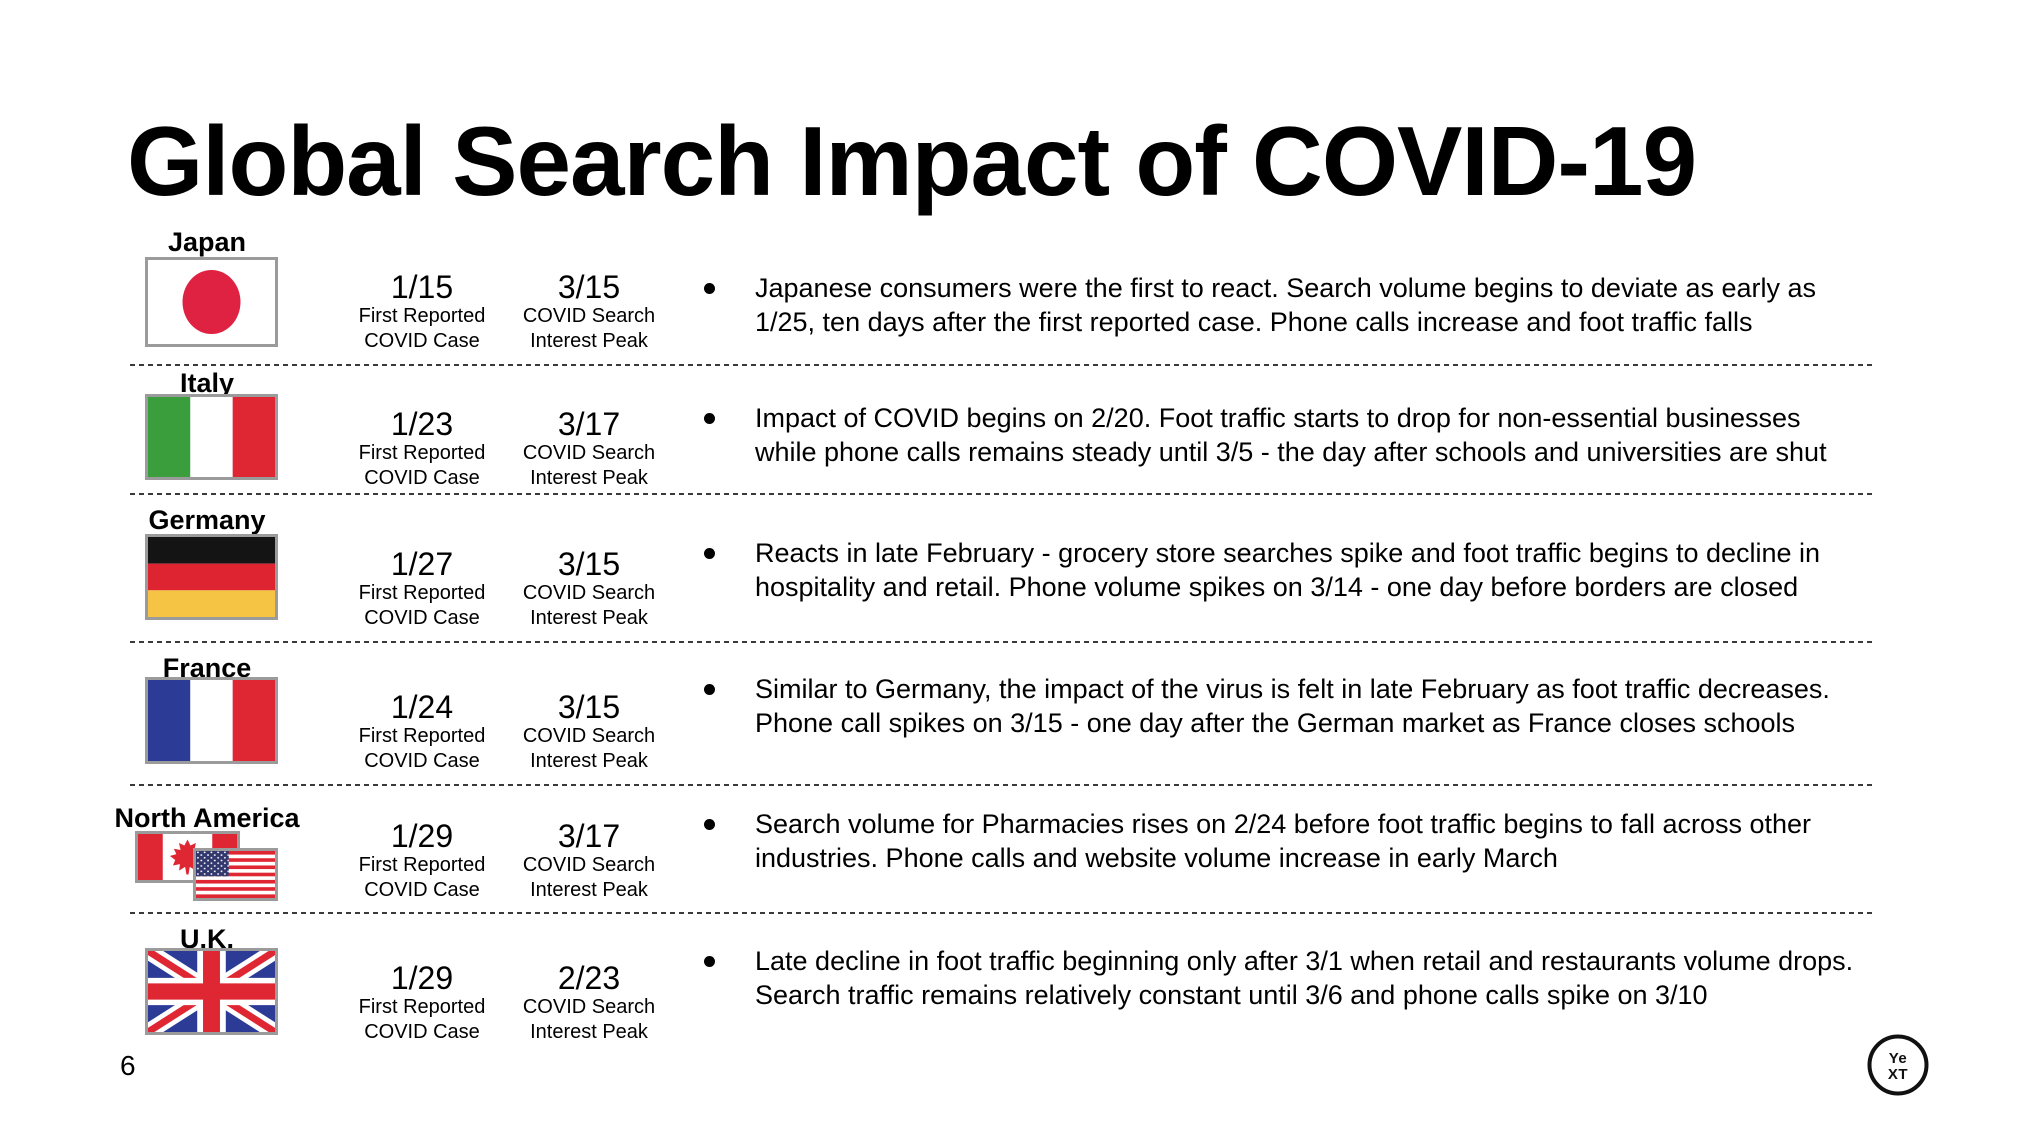  Describe the element at coordinates (1898, 1058) in the screenshot. I see `svg-text: Ye` at that location.